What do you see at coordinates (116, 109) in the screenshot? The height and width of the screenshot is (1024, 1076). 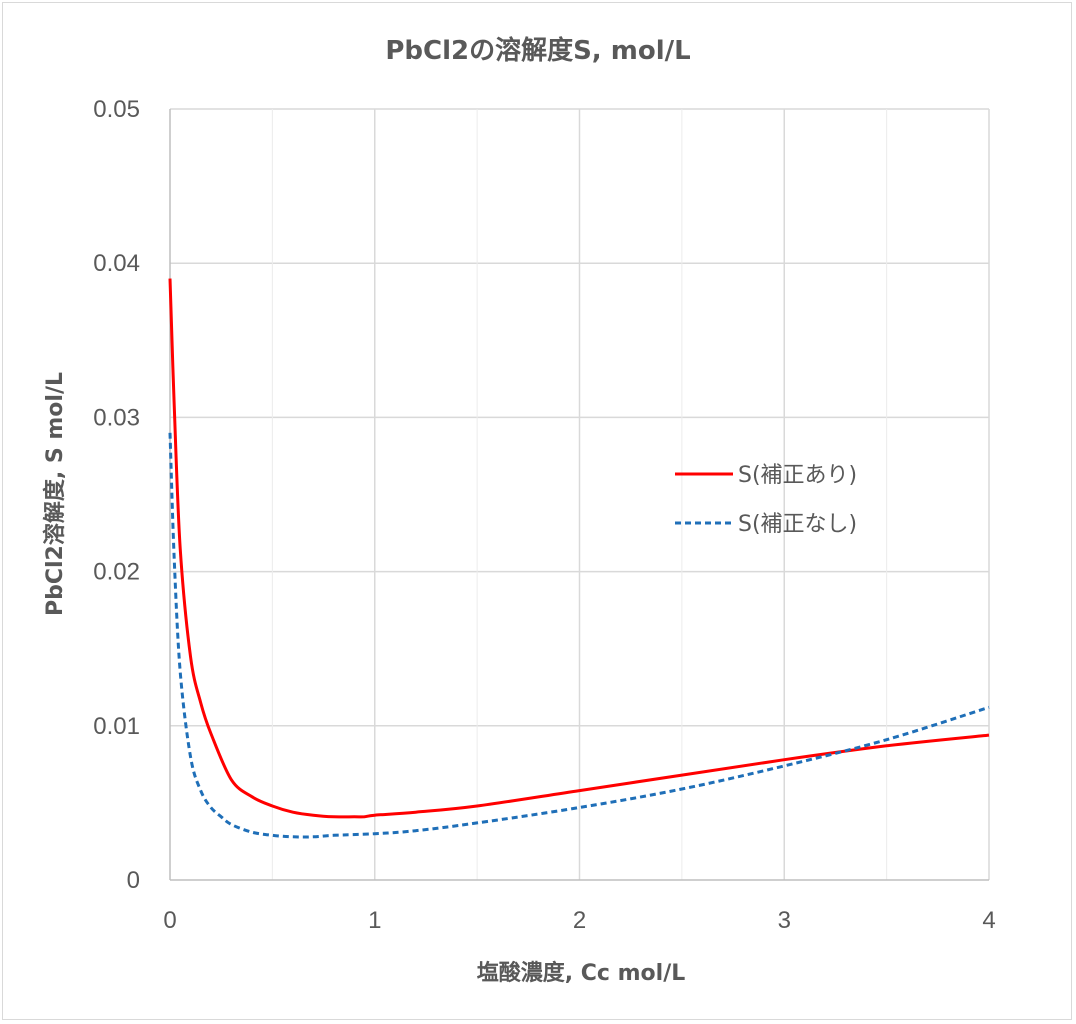 I see `y-tick-label: 0.05` at bounding box center [116, 109].